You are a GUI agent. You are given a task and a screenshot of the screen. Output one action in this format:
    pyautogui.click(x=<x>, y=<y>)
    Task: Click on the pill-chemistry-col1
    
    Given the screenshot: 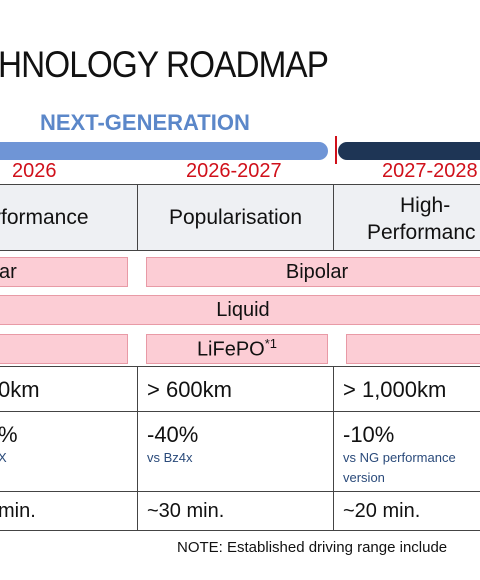 What is the action you would take?
    pyautogui.click(x=64, y=349)
    